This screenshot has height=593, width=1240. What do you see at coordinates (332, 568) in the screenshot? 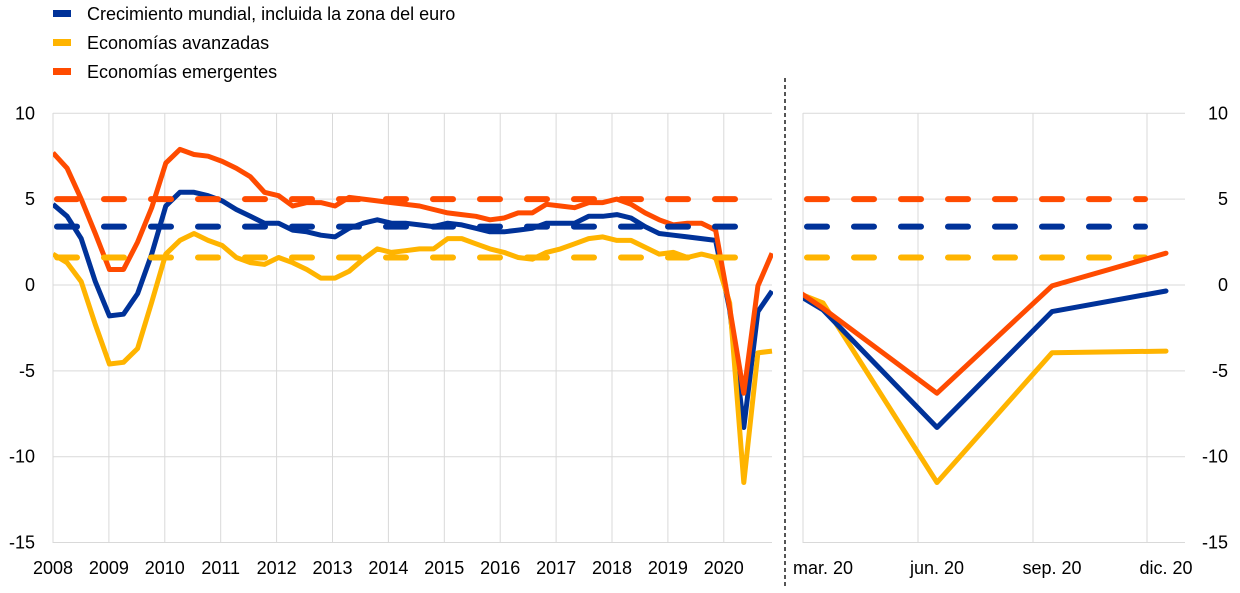
I see `x-tick-label: 2013` at bounding box center [332, 568].